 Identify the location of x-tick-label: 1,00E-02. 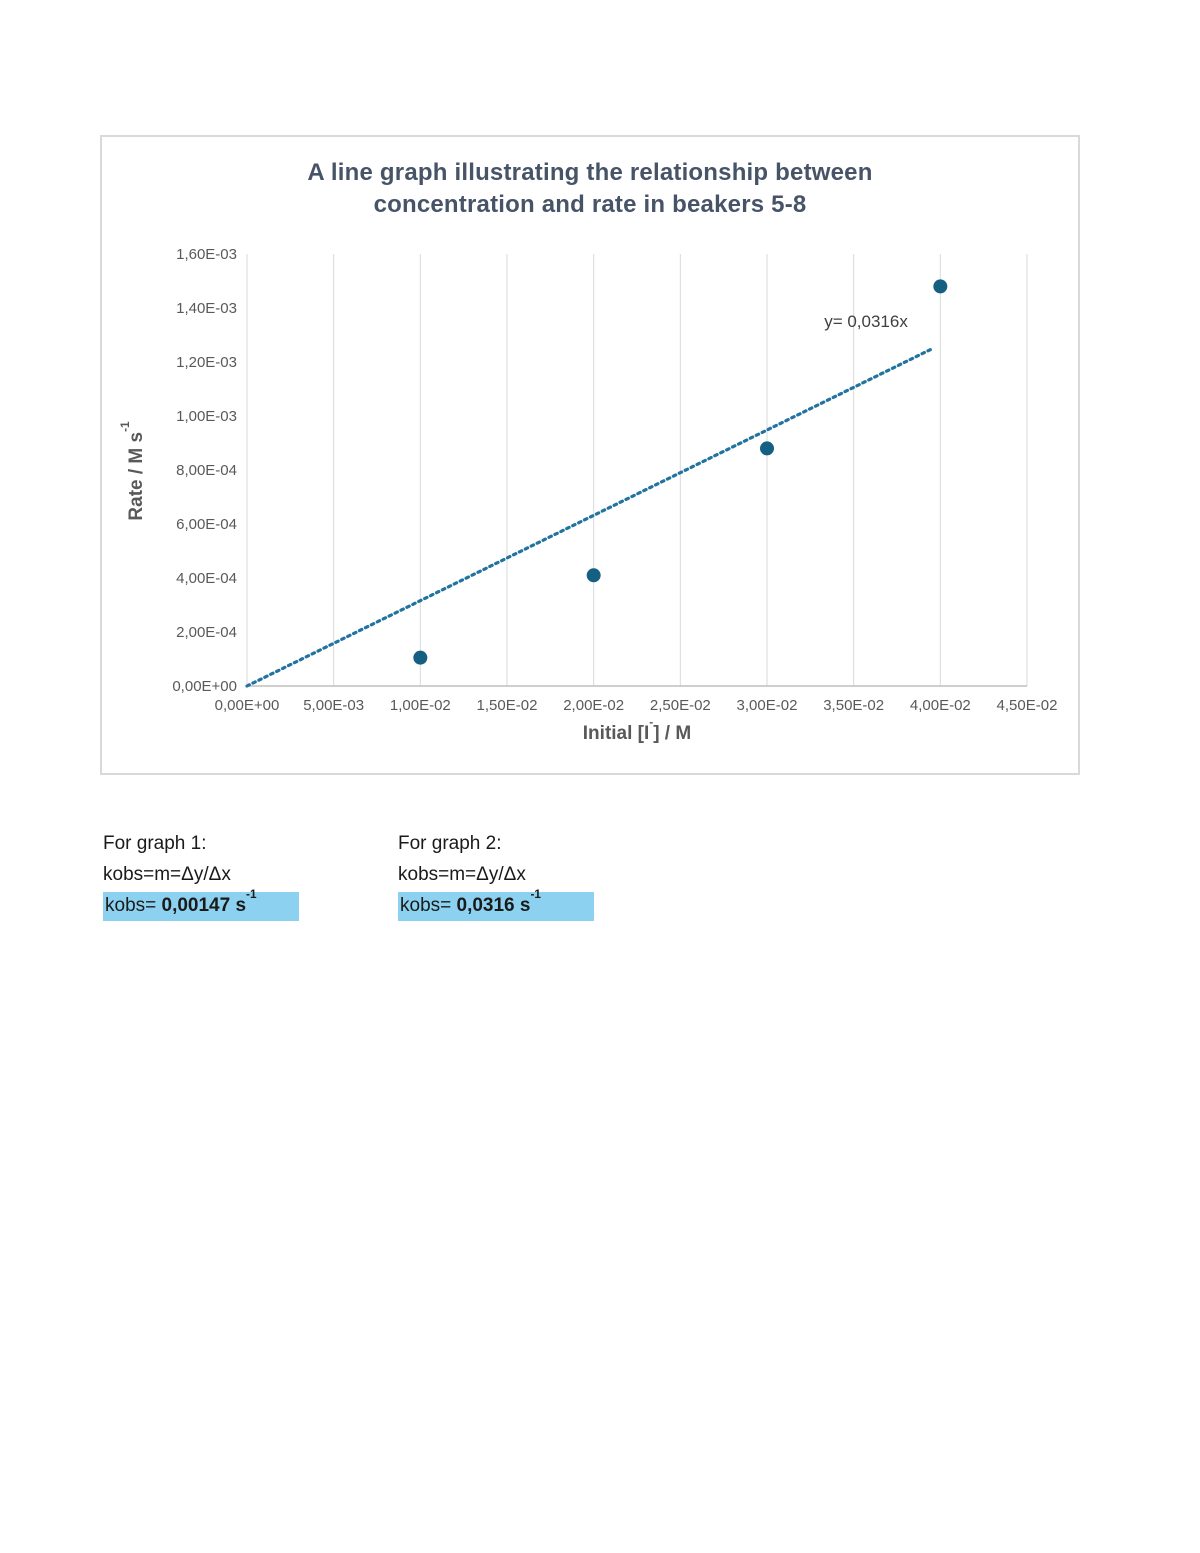
(420, 705).